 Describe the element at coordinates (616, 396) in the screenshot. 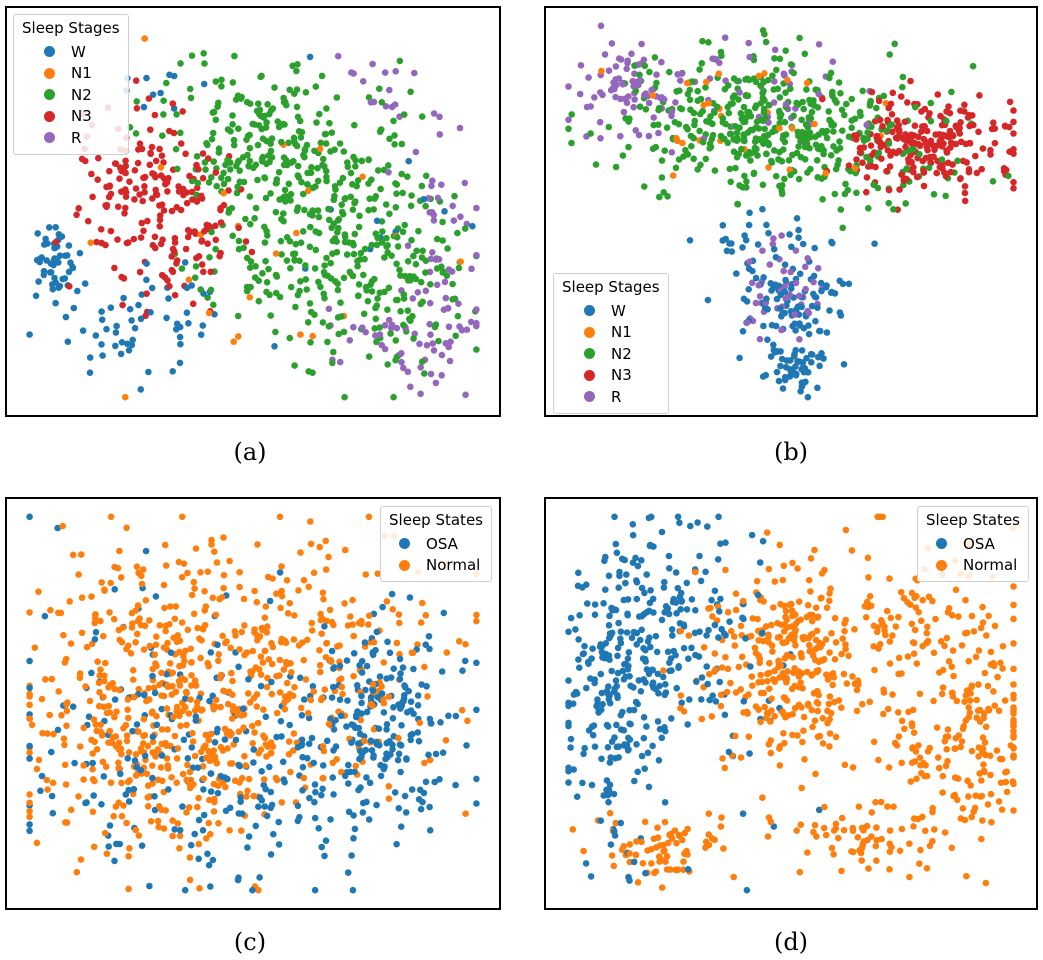

I see `legend-label: R` at that location.